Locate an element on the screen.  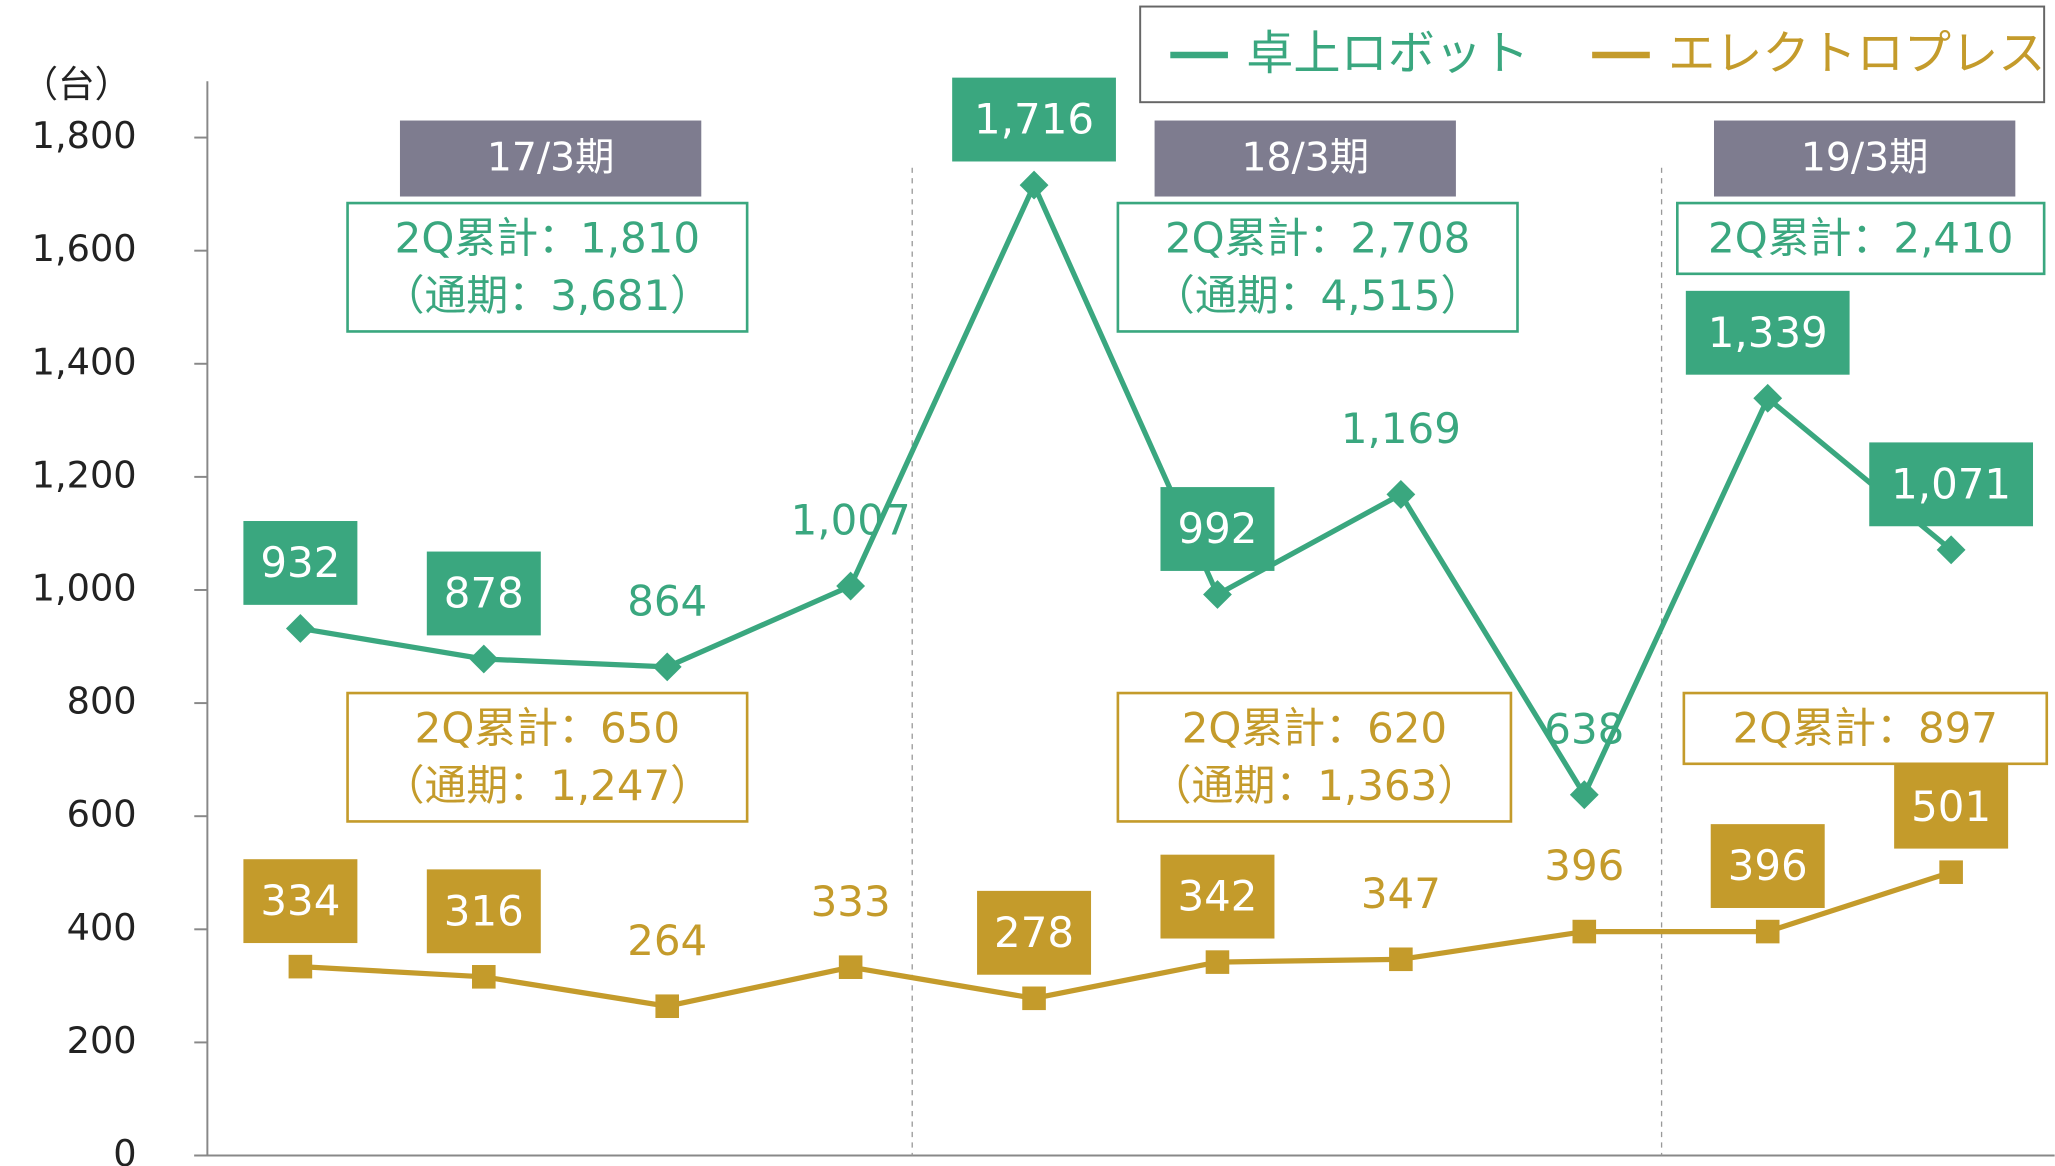
data-label: 501 is located at coordinates (1951, 806).